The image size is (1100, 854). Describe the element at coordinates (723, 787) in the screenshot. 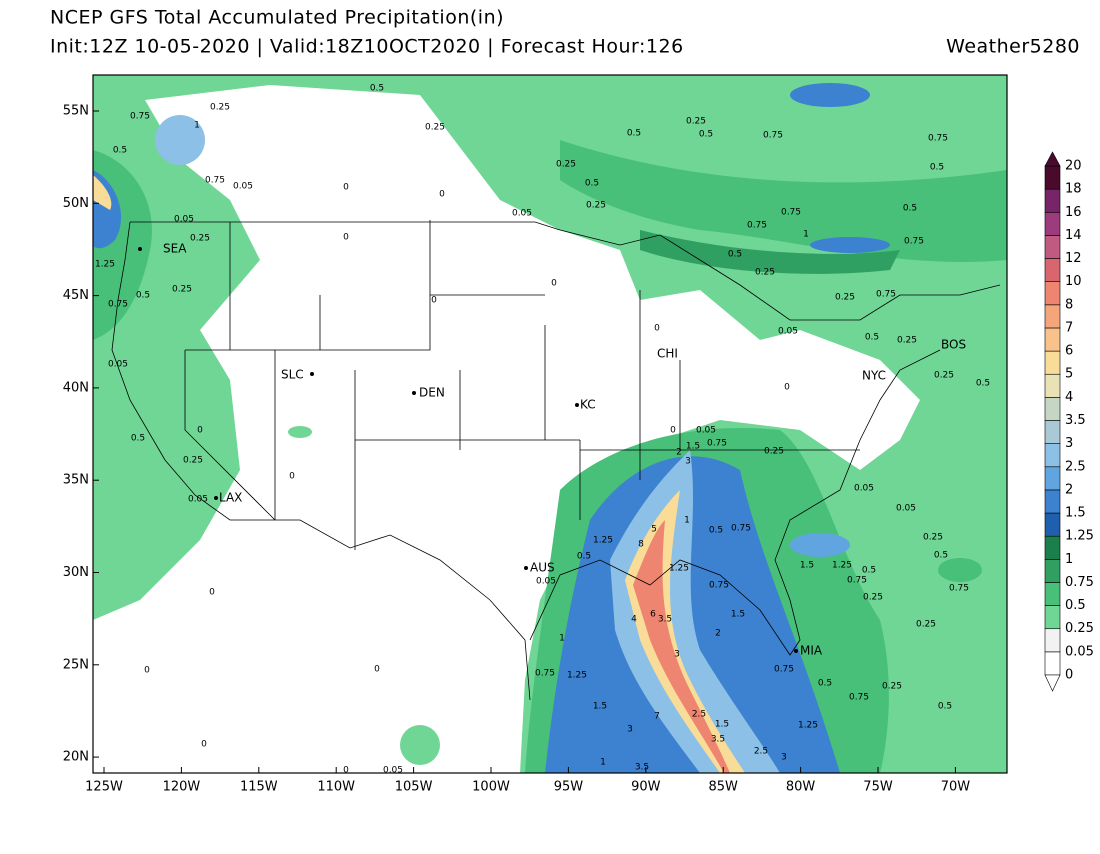

I see `lon-label: 85W` at that location.